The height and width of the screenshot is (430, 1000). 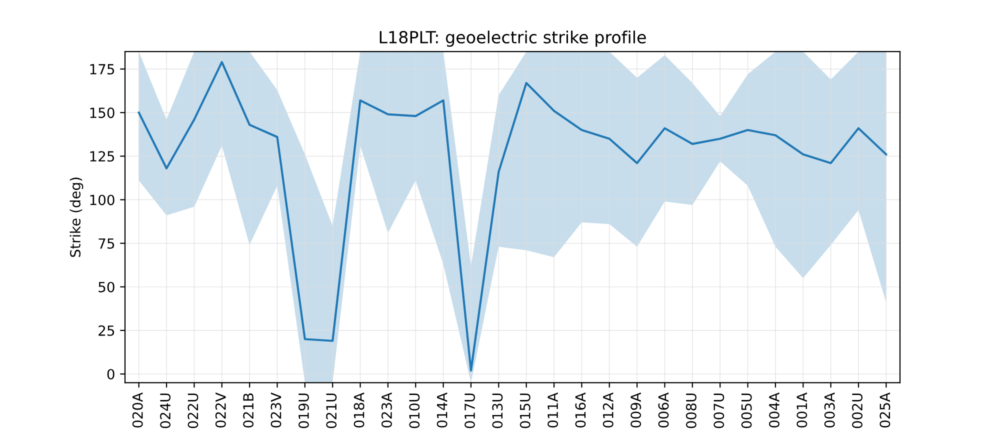 I want to click on x-tick-label: 011A, so click(x=553, y=410).